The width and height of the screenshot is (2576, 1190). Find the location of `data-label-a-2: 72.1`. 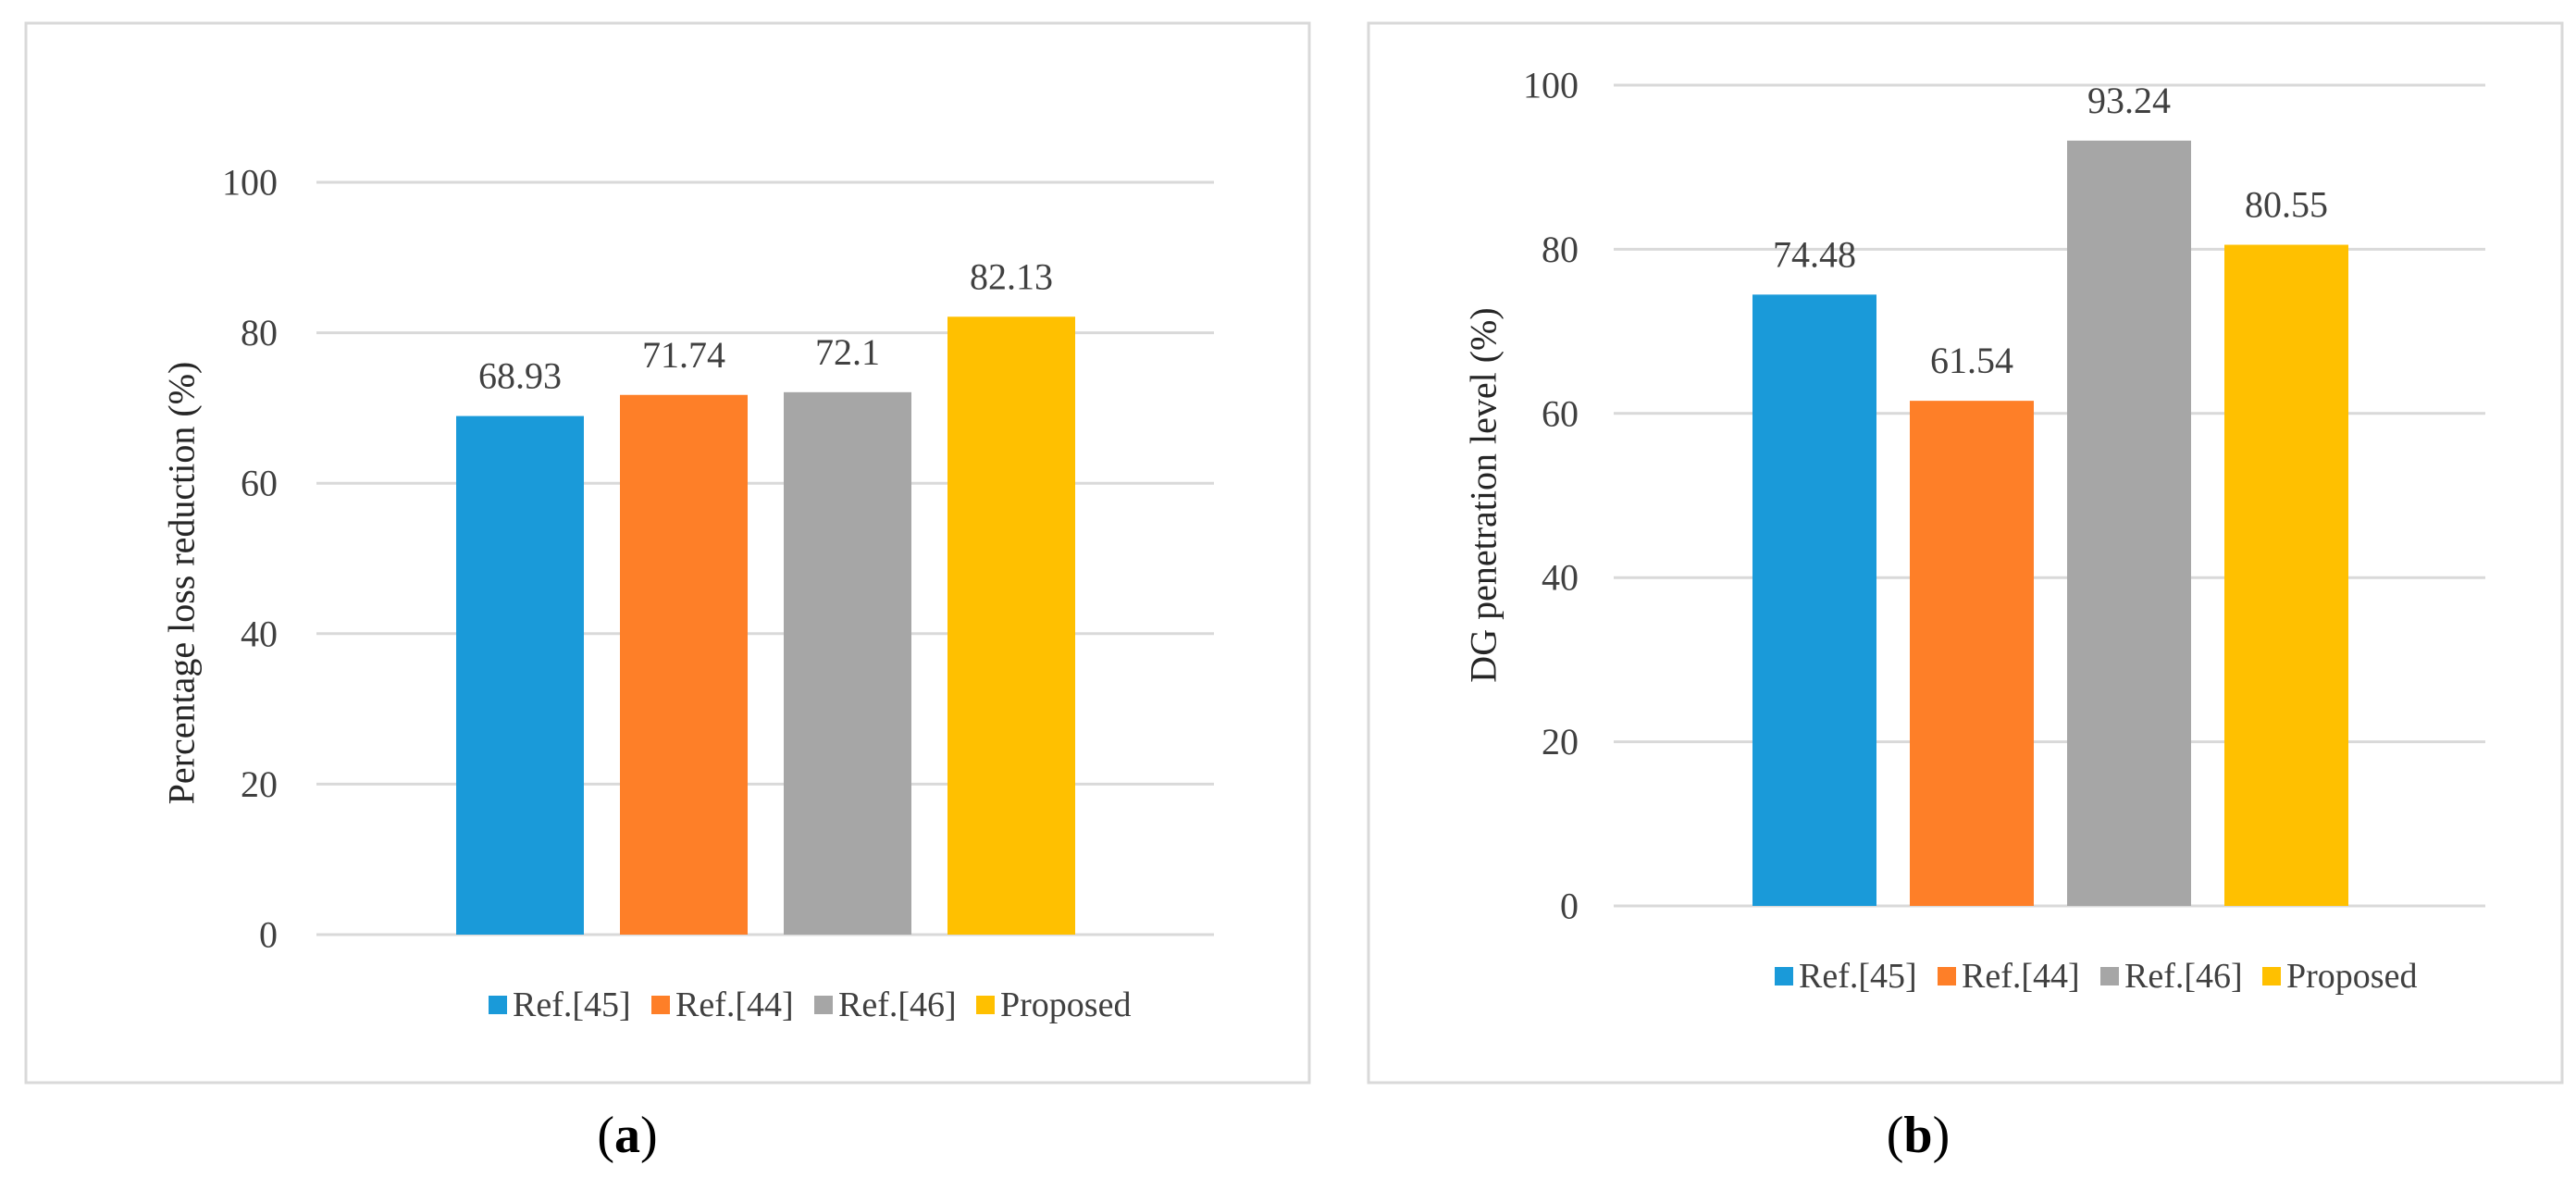

data-label-a-2: 72.1 is located at coordinates (847, 352).